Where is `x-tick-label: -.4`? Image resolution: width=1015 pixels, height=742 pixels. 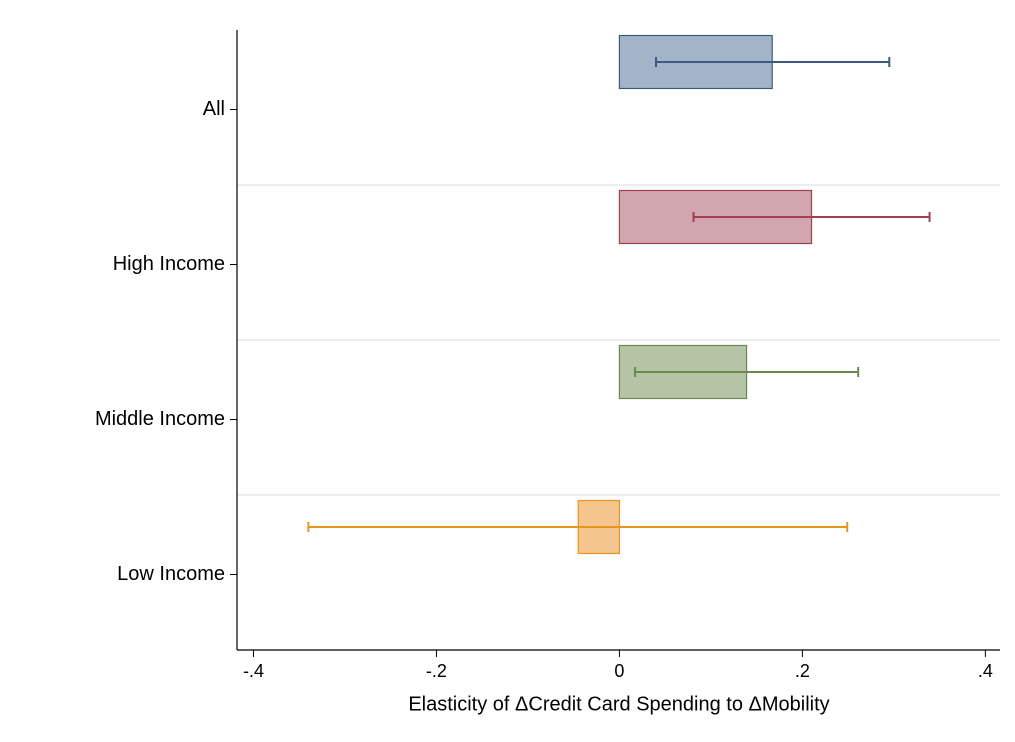 x-tick-label: -.4 is located at coordinates (253, 671).